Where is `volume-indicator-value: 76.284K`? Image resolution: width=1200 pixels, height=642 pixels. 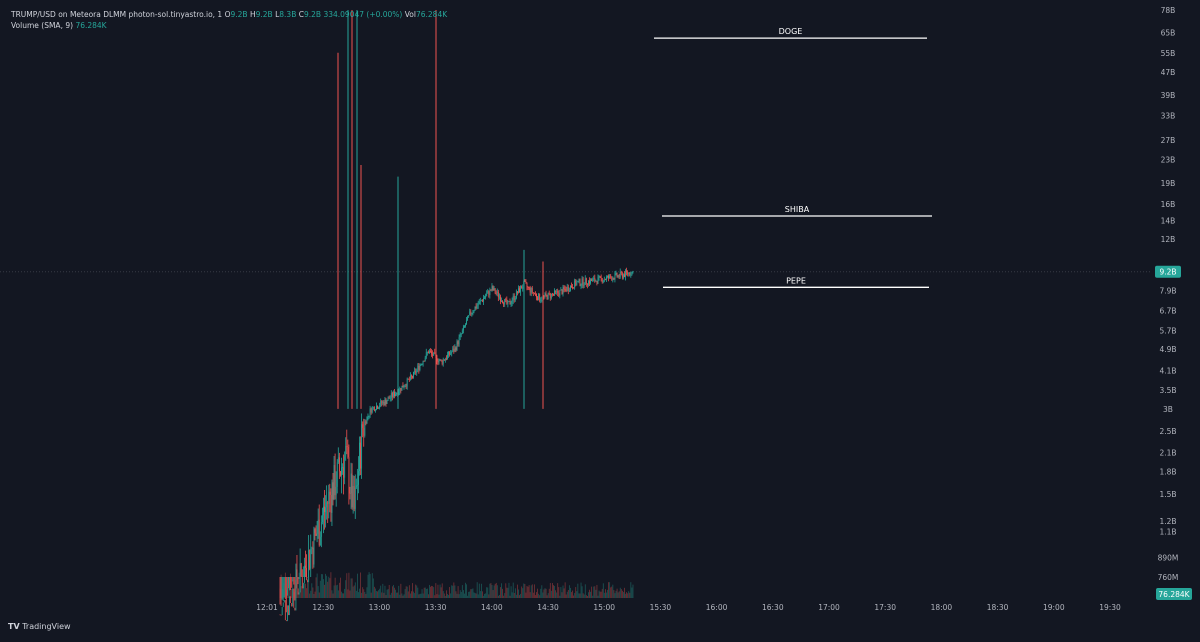 volume-indicator-value: 76.284K is located at coordinates (91, 25).